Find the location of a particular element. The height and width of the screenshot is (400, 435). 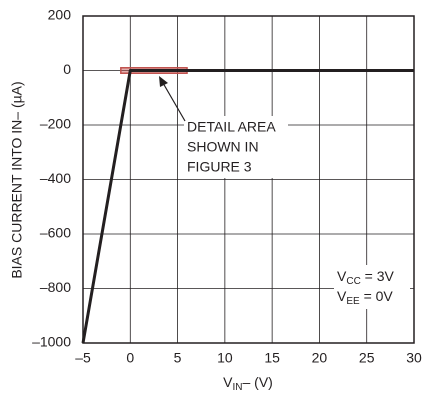

conditions-bg is located at coordinates (372, 287).